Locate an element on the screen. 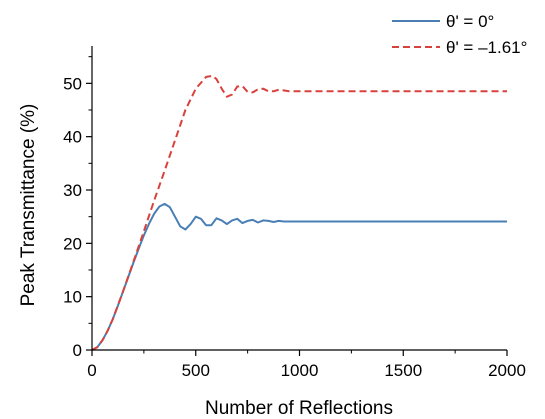 This screenshot has width=545, height=419. x-tick-label-1: 500 is located at coordinates (196, 370).